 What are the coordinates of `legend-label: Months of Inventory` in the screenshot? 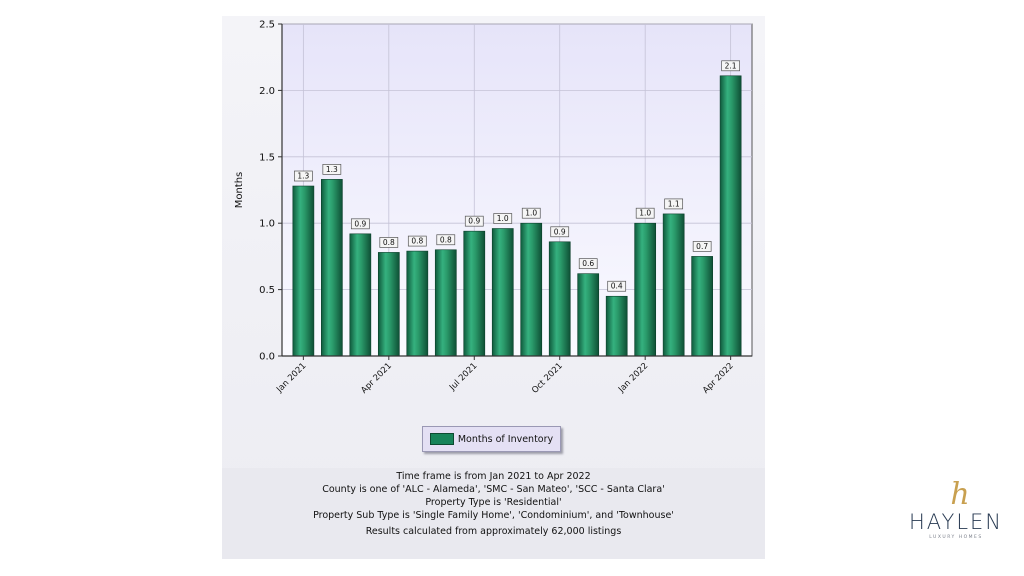 It's located at (505, 439).